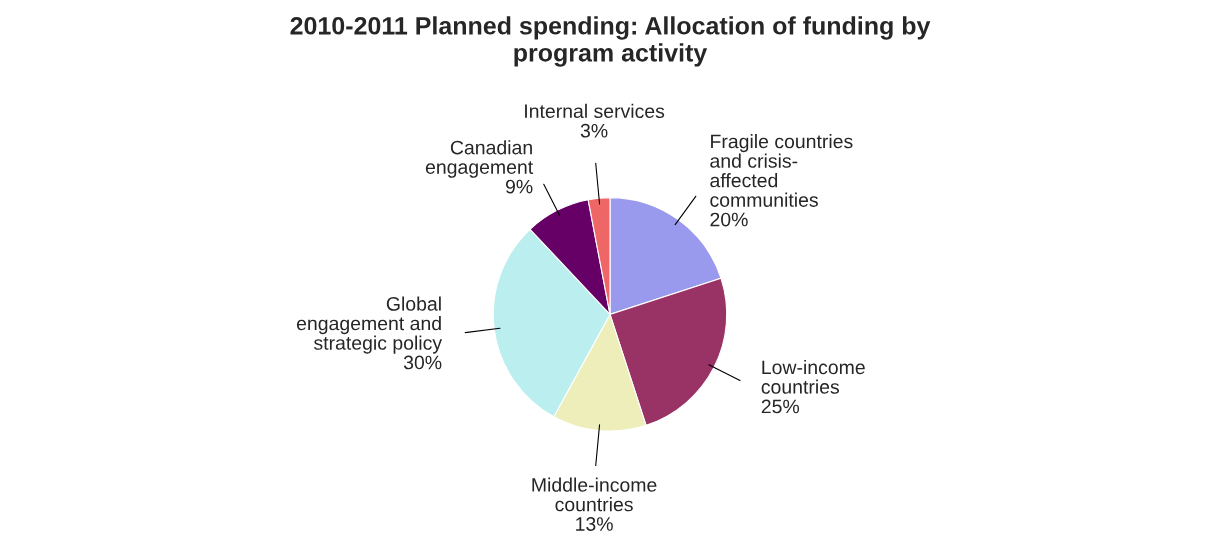 Image resolution: width=1220 pixels, height=542 pixels. I want to click on slice-label: Fragile countries and crisis- affected communities, so click(781, 170).